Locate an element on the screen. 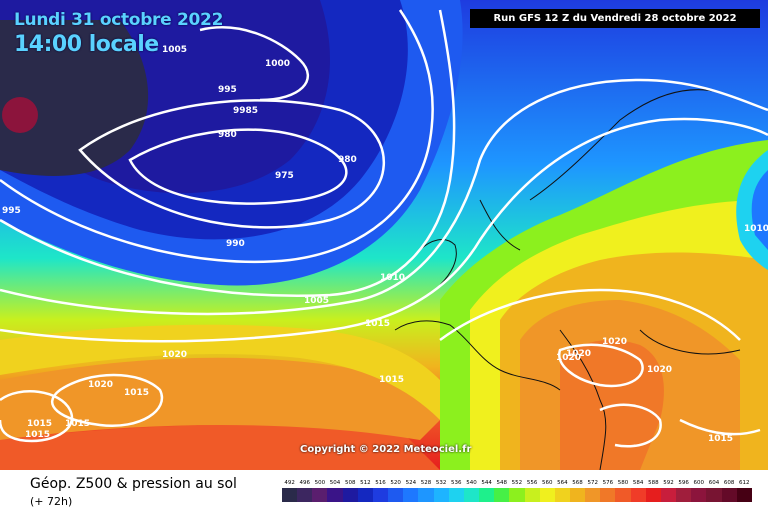 The width and height of the screenshot is (768, 512). scale-step: 544 is located at coordinates (487, 493).